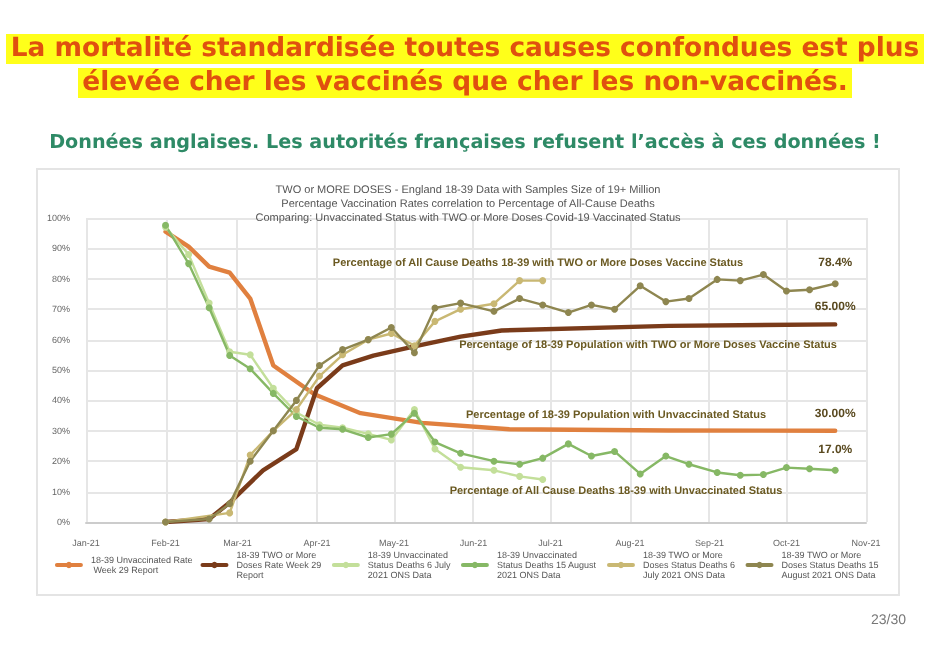  I want to click on chart-title: La mortalité standardisée toutes causes confondues est plus élevée cher les vaccinés que cher les non-vaccinés., so click(465, 66).